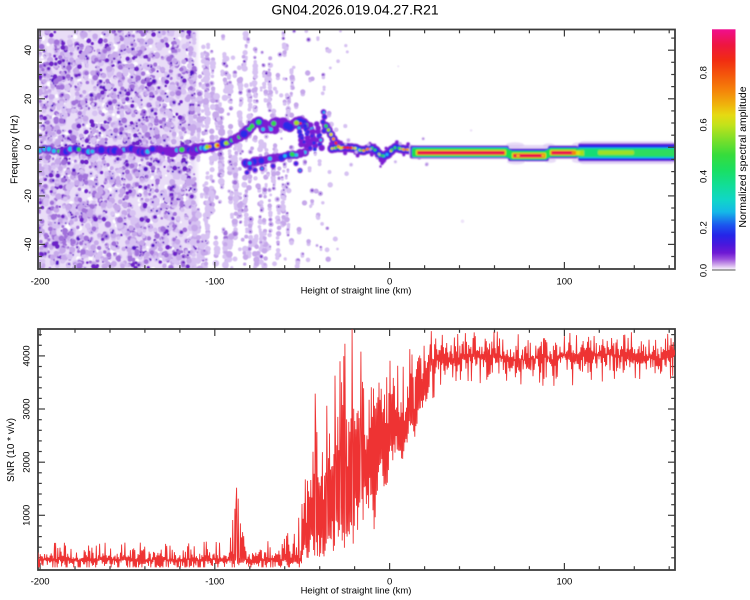 The image size is (750, 600). I want to click on svg-text: 0.2, so click(704, 227).